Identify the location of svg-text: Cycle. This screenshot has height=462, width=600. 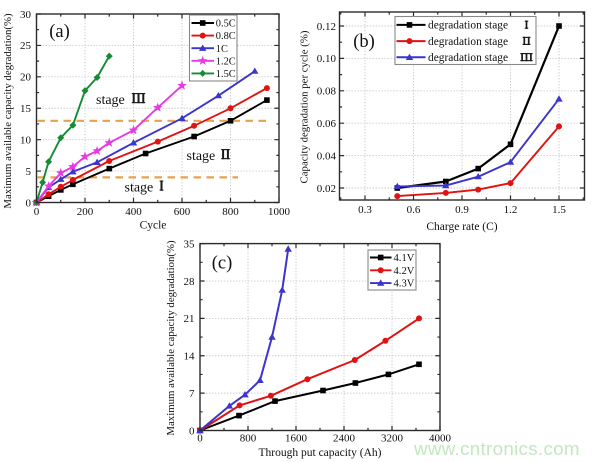
(153, 226).